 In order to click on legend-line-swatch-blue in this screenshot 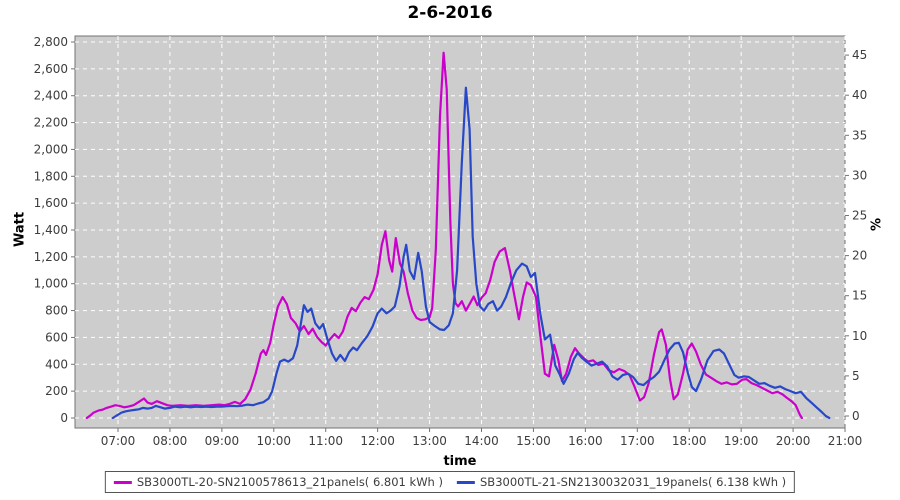, I will do `click(466, 482)`.